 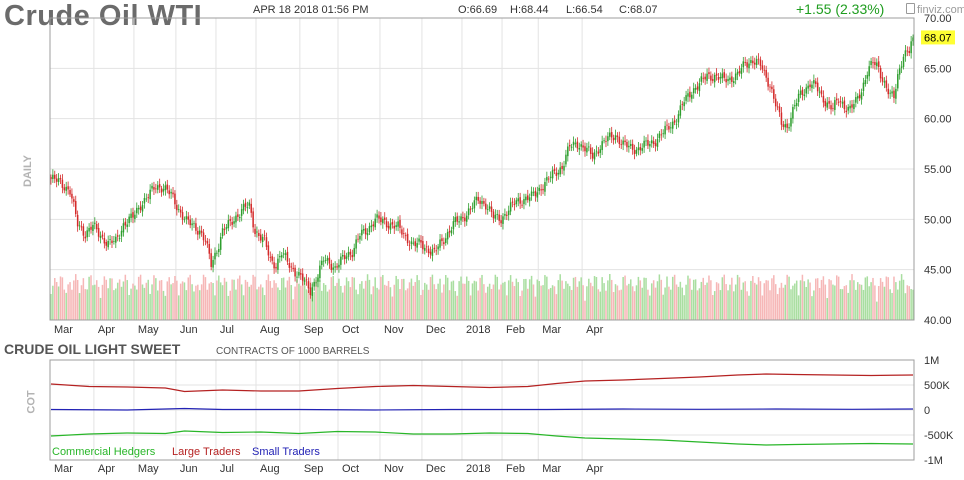 I want to click on price-y-tick-label: 50.00, so click(x=938, y=220).